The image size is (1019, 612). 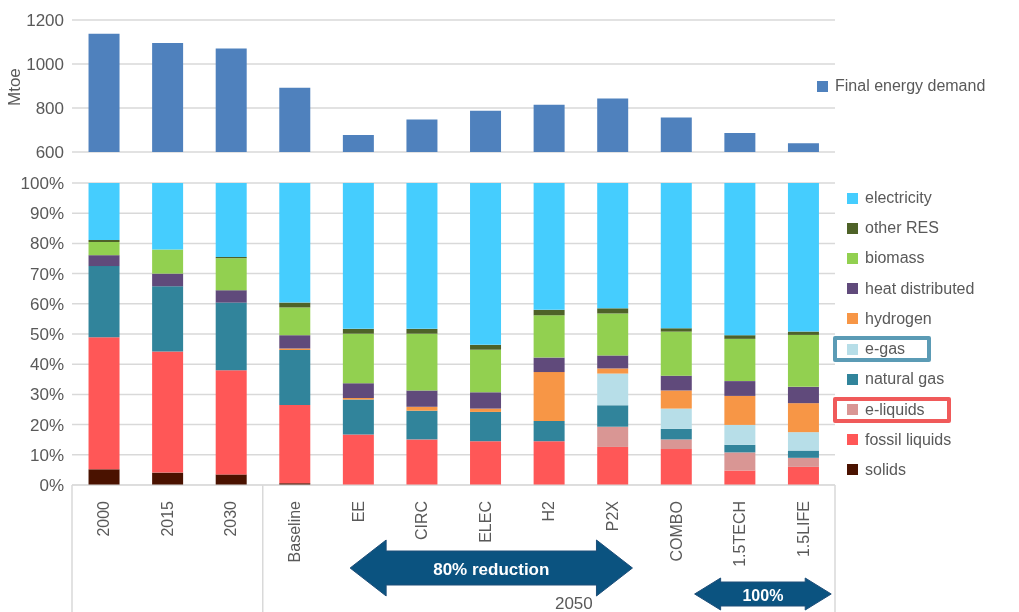 I want to click on x-tick-label: 1.5TECH, so click(x=740, y=534).